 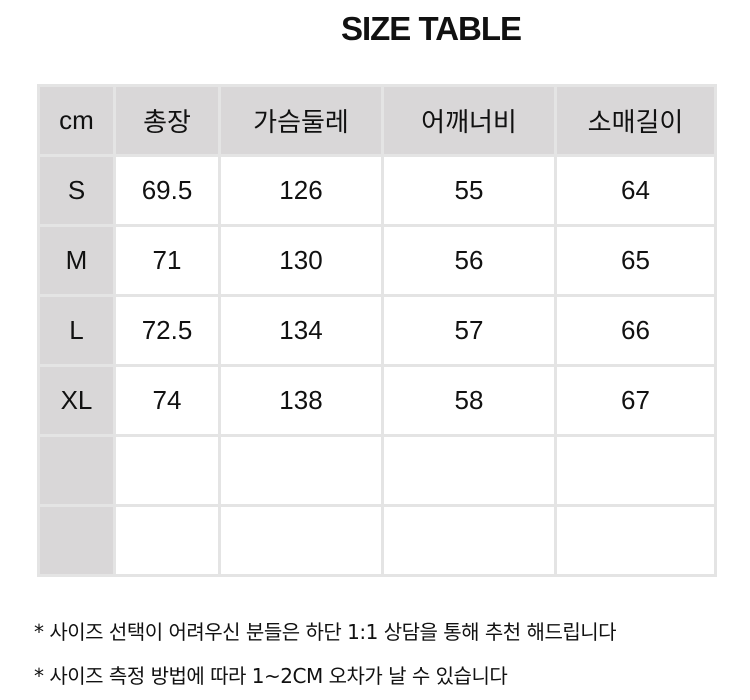 I want to click on table-cell: 126, so click(x=301, y=190).